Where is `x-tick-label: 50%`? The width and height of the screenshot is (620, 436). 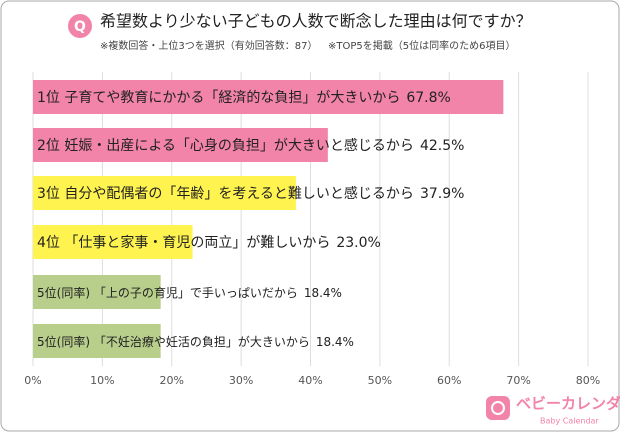
x-tick-label: 50% is located at coordinates (380, 380).